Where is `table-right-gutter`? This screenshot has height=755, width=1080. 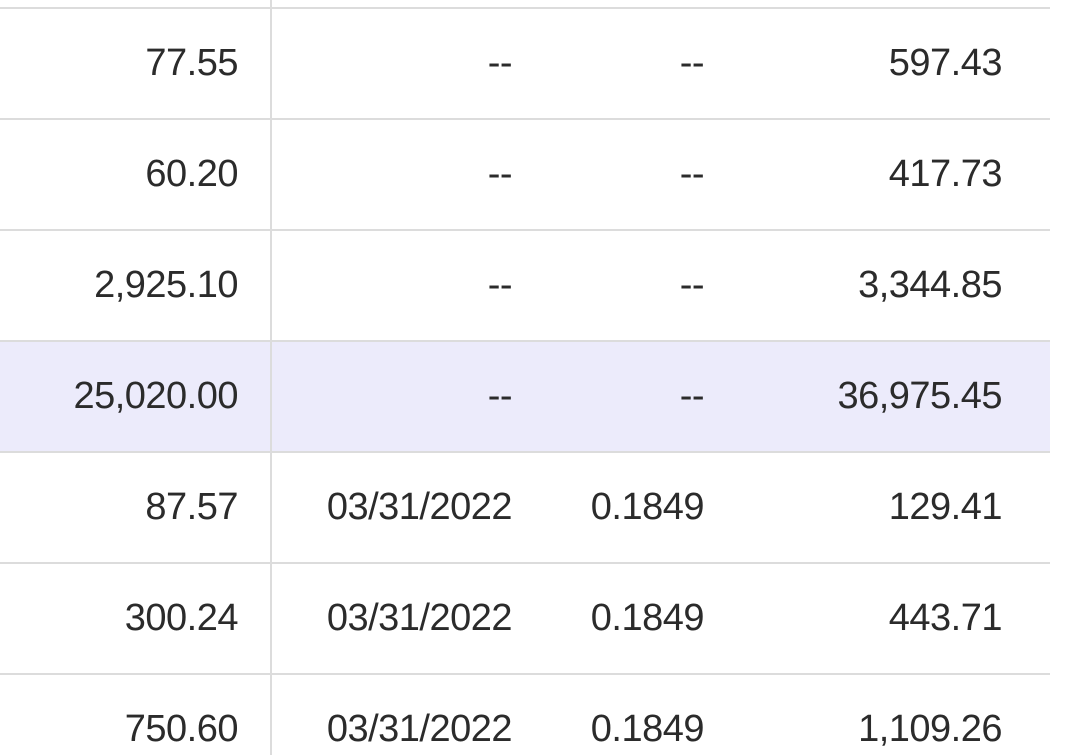 table-right-gutter is located at coordinates (1065, 377).